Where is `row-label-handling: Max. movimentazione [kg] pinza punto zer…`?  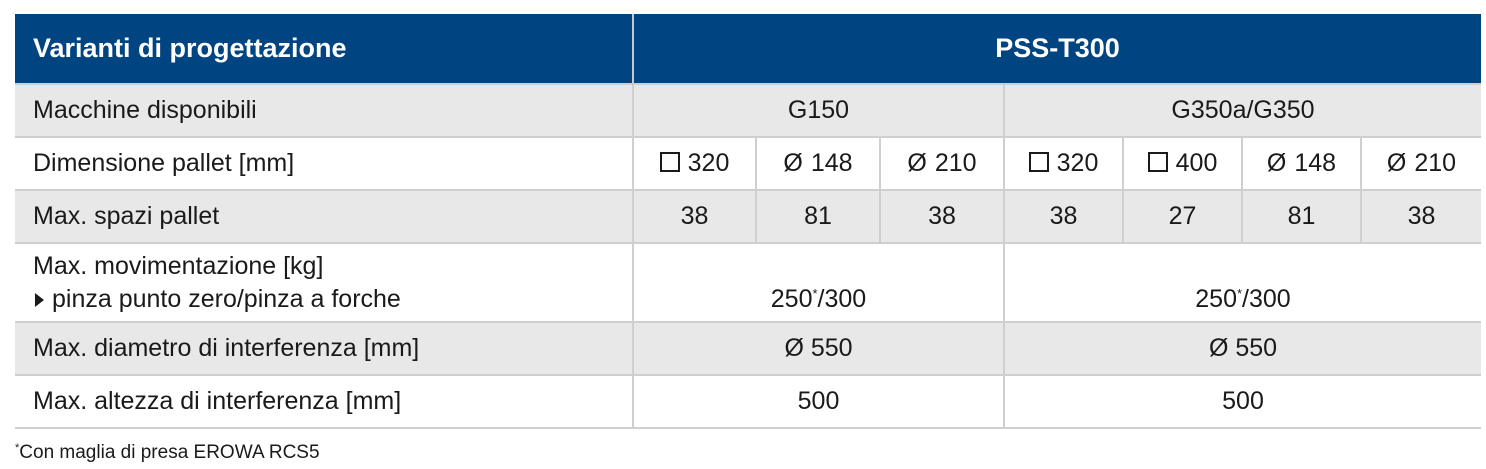 row-label-handling: Max. movimentazione [kg] pinza punto zer… is located at coordinates (324, 282).